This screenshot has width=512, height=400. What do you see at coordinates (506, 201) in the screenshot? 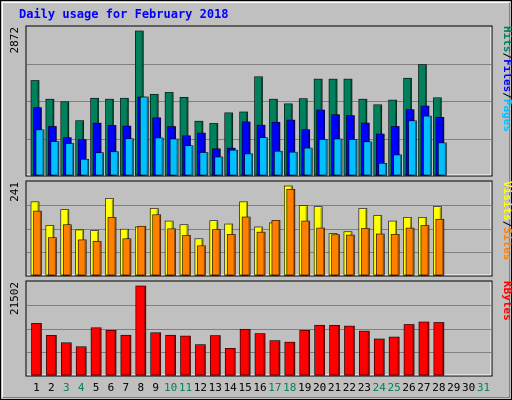
I see `legend-visits-label: Visits` at bounding box center [506, 201].